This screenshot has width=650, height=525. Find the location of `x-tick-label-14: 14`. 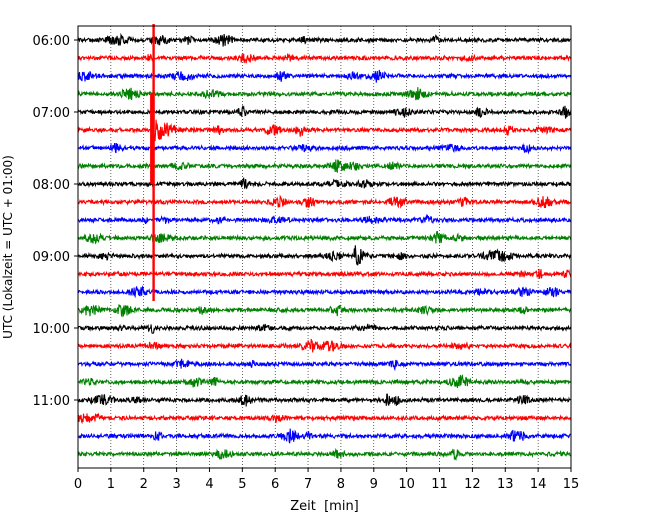

x-tick-label-14: 14 is located at coordinates (538, 484).